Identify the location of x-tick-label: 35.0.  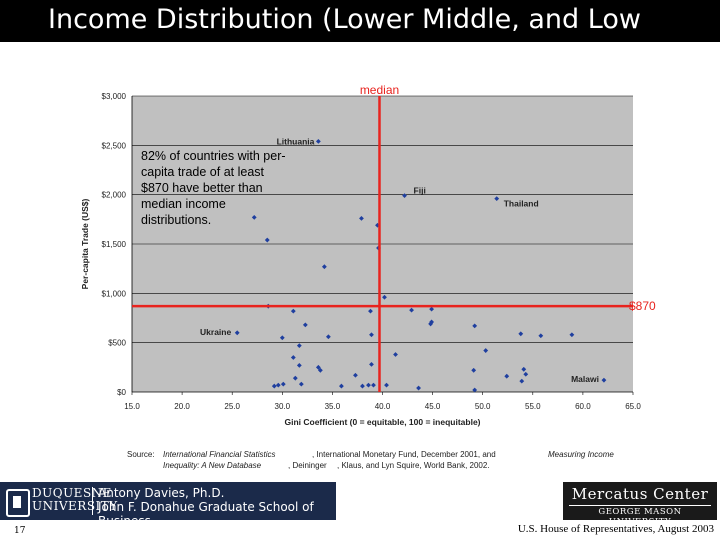
(333, 406).